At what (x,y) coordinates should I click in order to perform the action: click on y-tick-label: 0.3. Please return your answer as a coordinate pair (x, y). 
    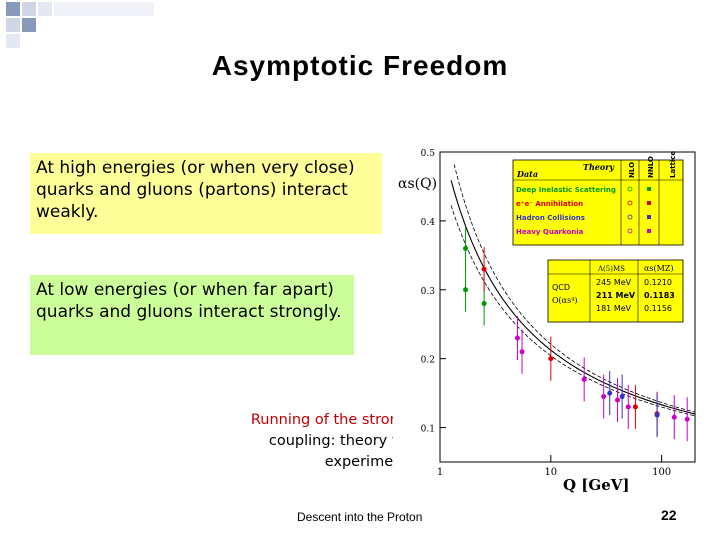
    Looking at the image, I should click on (428, 292).